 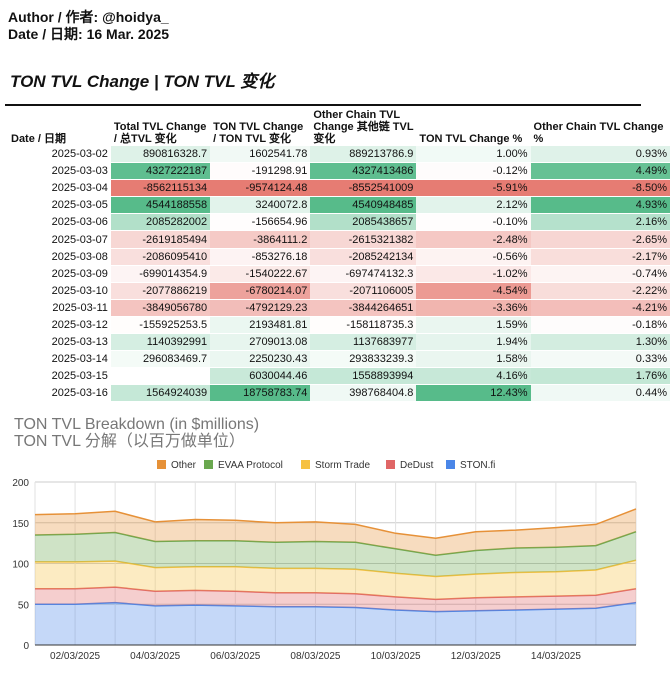 I want to click on date-cell: 2025-03-07, so click(x=79, y=239).